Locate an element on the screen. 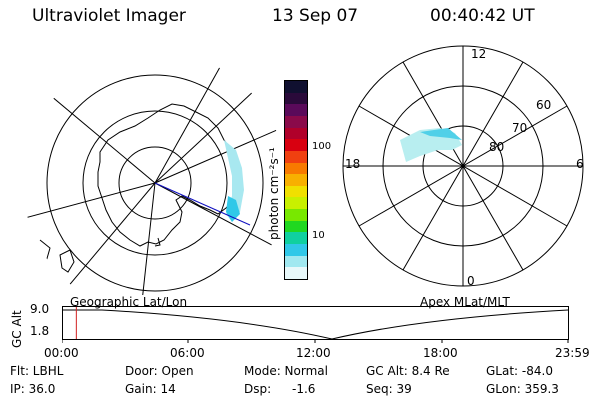 This screenshot has width=600, height=400. altitude-ylabel: GC Alt is located at coordinates (17, 329).